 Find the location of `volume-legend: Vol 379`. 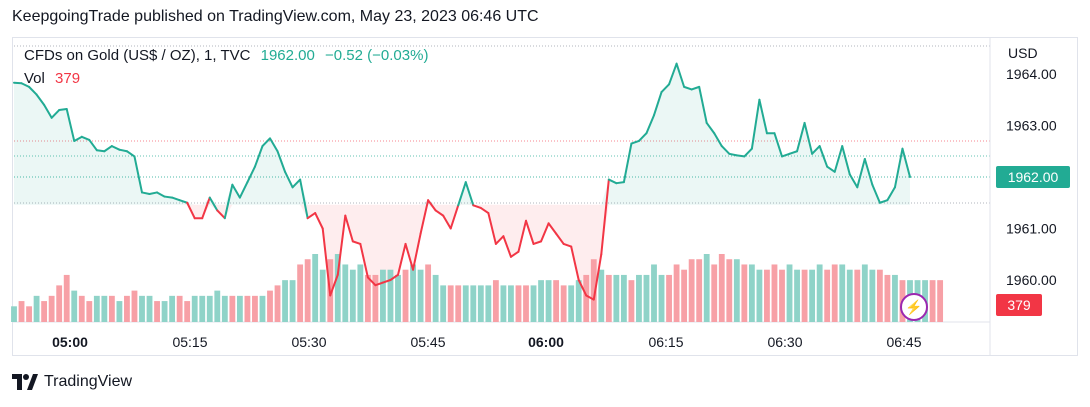

volume-legend: Vol 379 is located at coordinates (52, 78).